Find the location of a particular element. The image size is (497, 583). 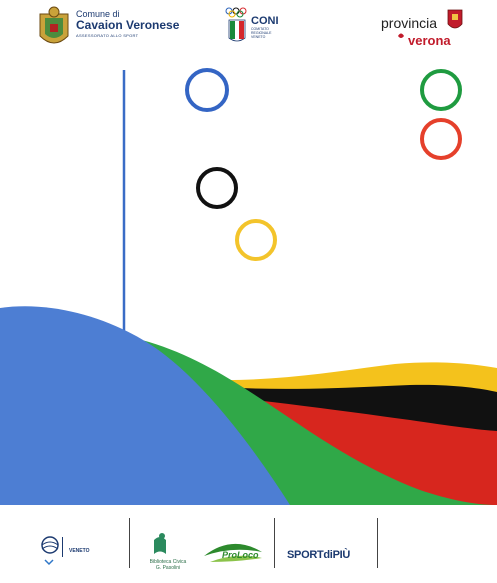

proloco-label: ProLoco is located at coordinates (240, 555).